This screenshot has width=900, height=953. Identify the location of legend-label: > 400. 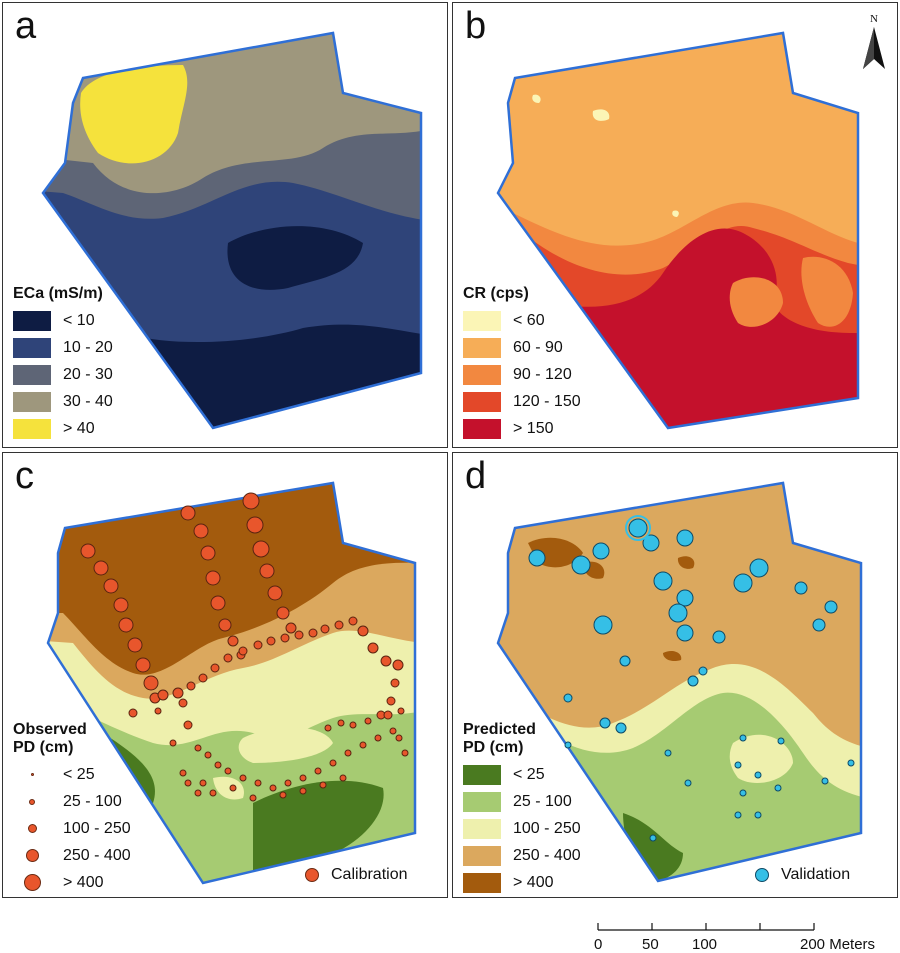
(83, 882).